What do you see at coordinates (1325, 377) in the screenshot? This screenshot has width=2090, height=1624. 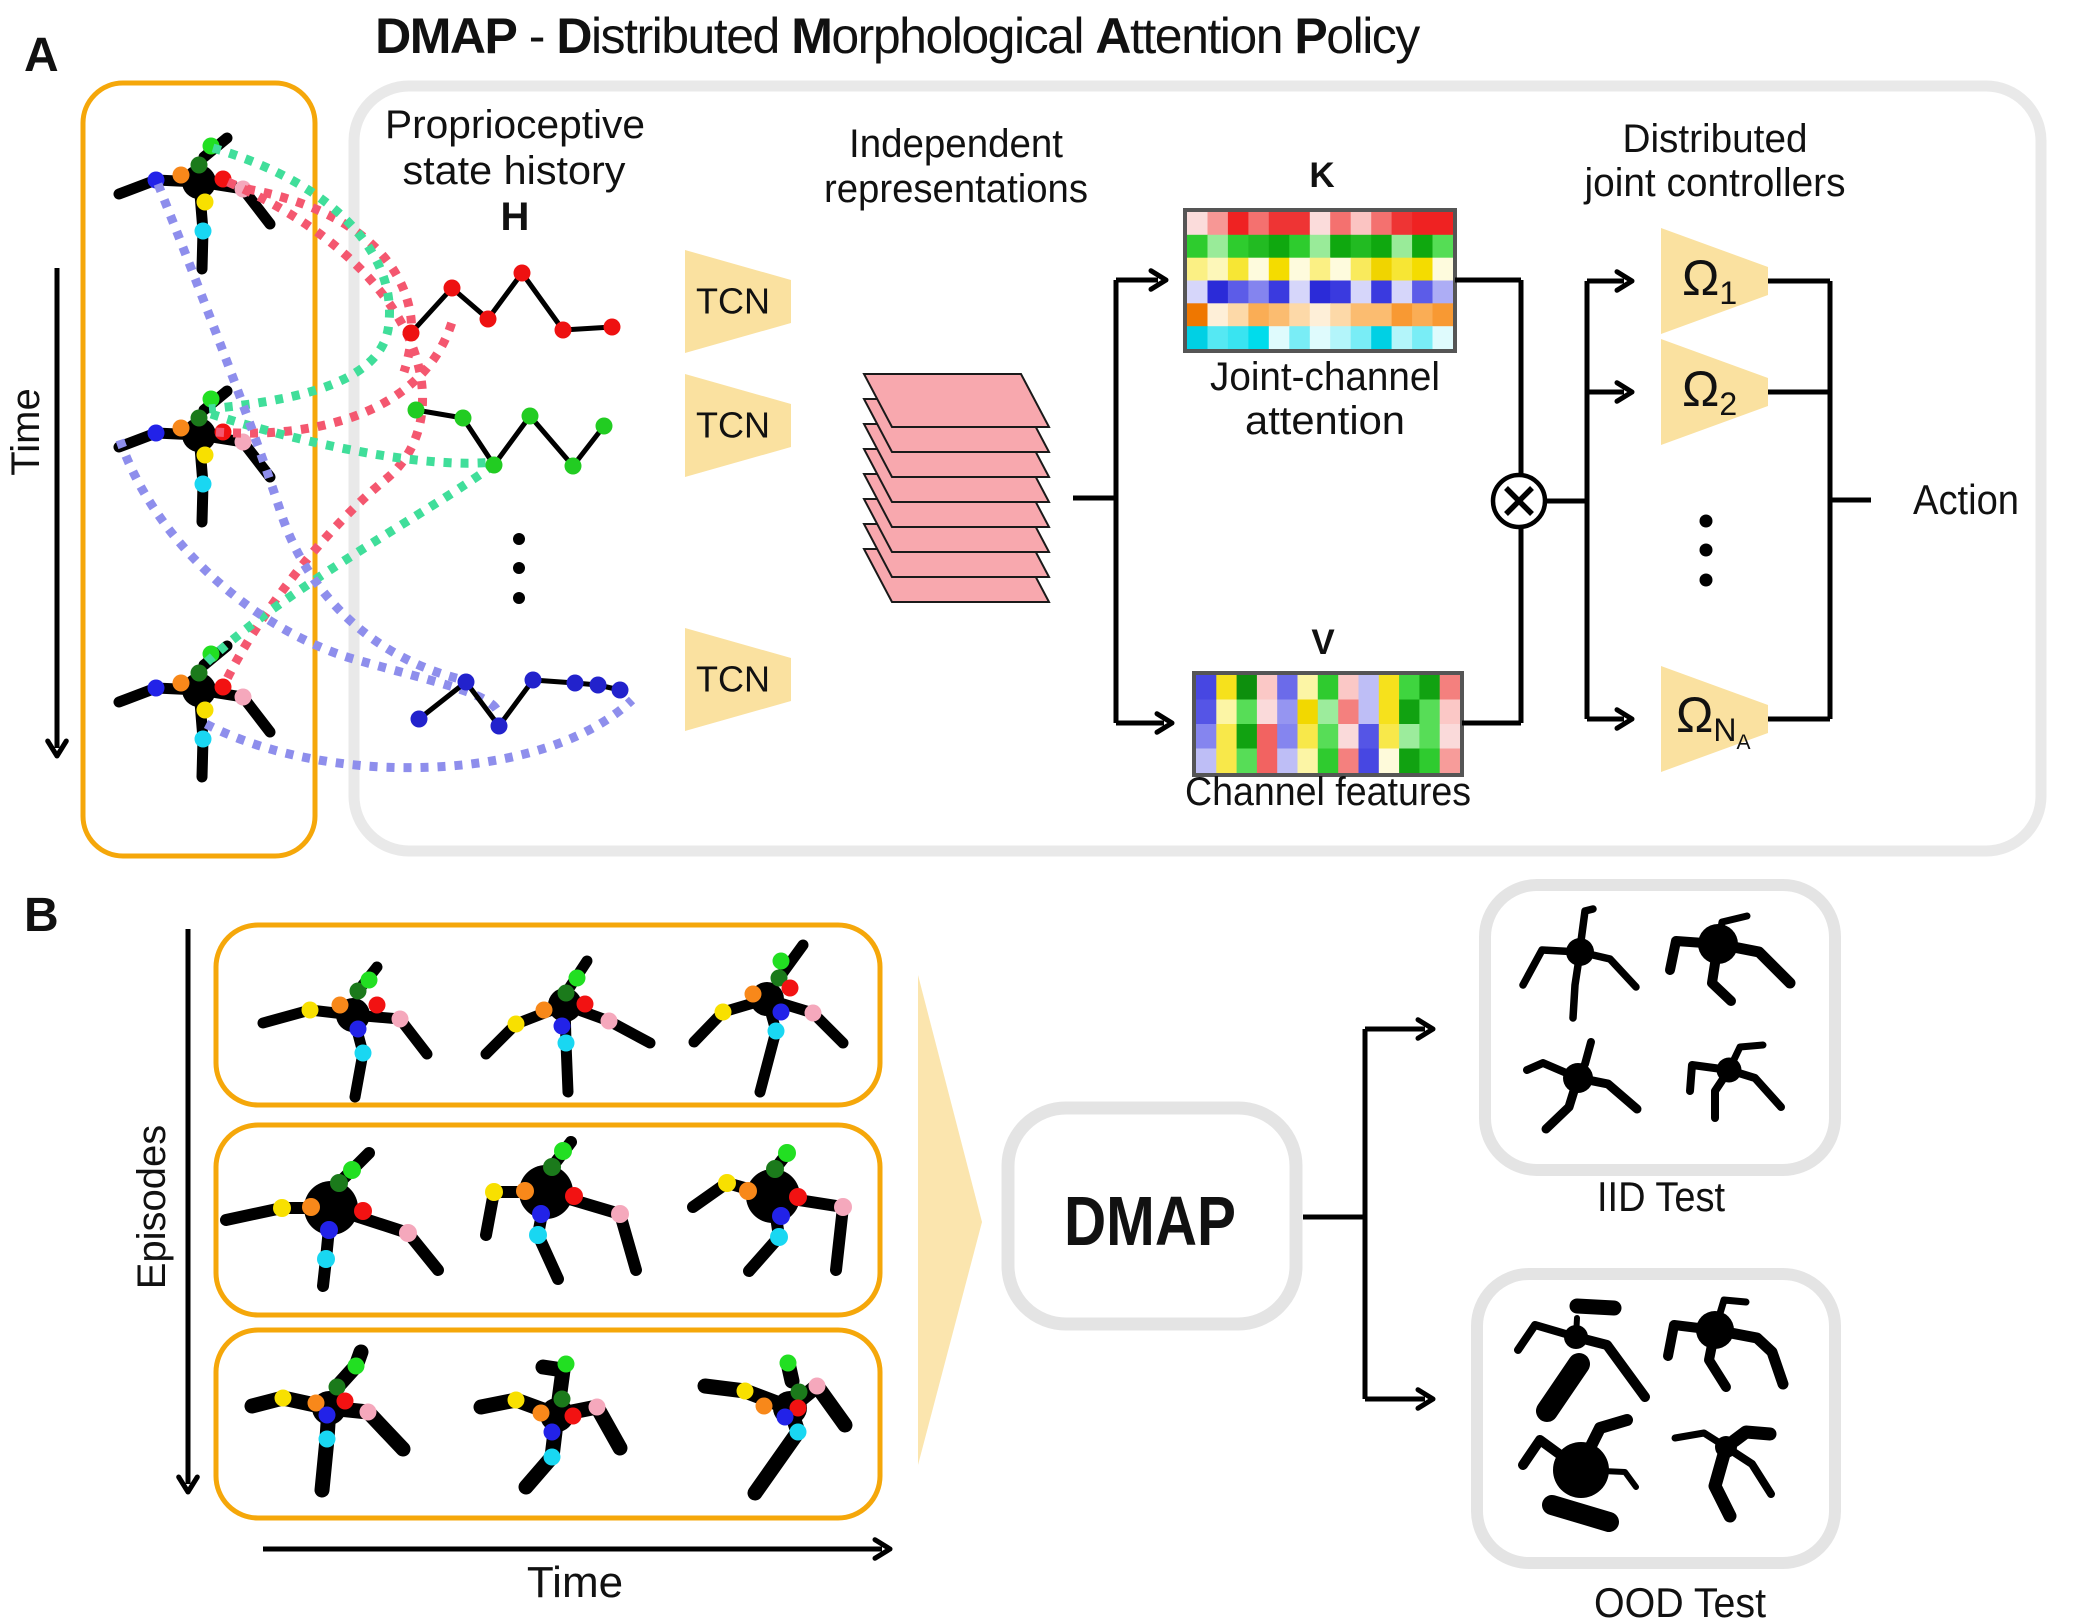 I see `svg-text: Joint-channel` at bounding box center [1325, 377].